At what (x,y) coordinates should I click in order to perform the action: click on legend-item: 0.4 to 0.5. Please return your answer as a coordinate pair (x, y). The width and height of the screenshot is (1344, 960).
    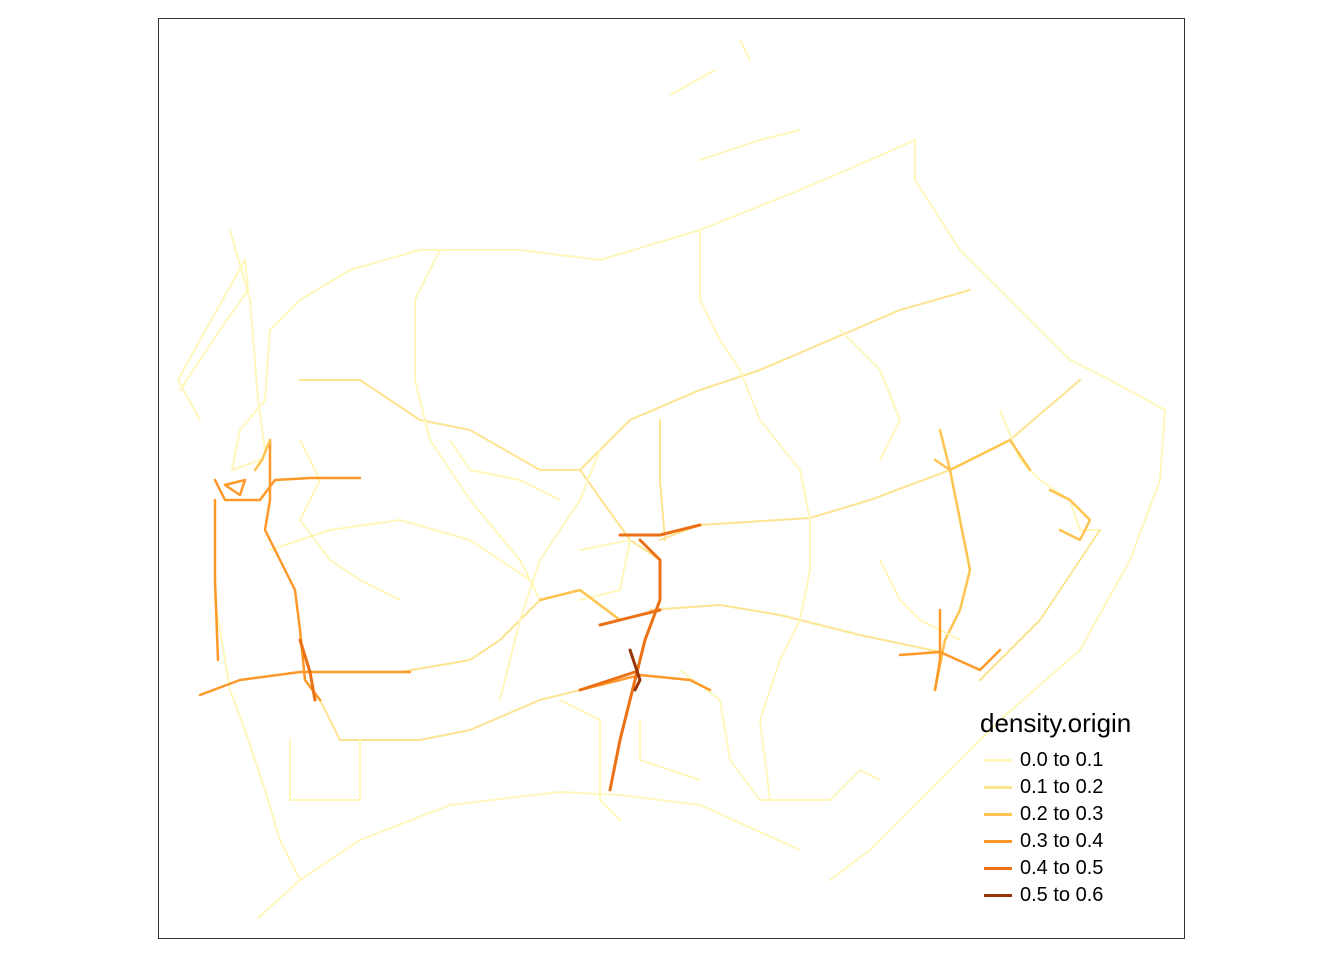
    Looking at the image, I should click on (1055, 868).